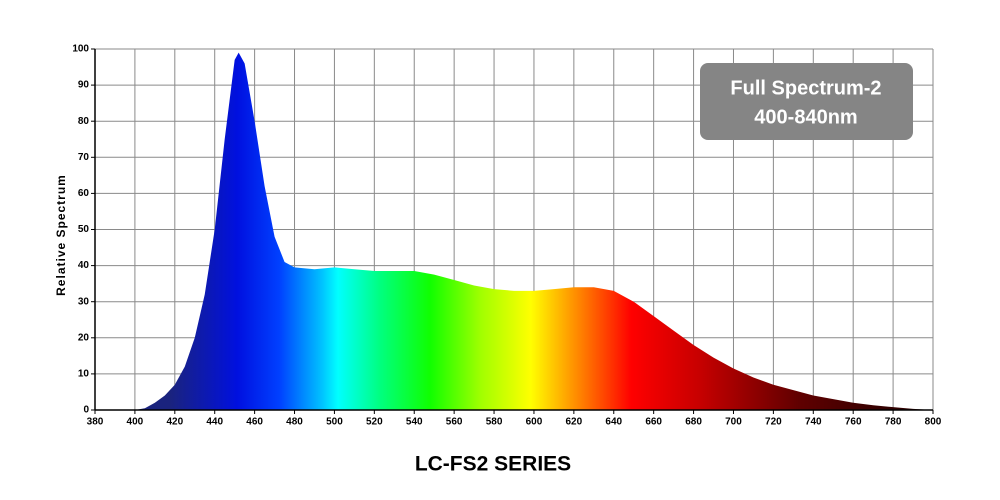  What do you see at coordinates (174, 422) in the screenshot?
I see `x-tick-label: 420` at bounding box center [174, 422].